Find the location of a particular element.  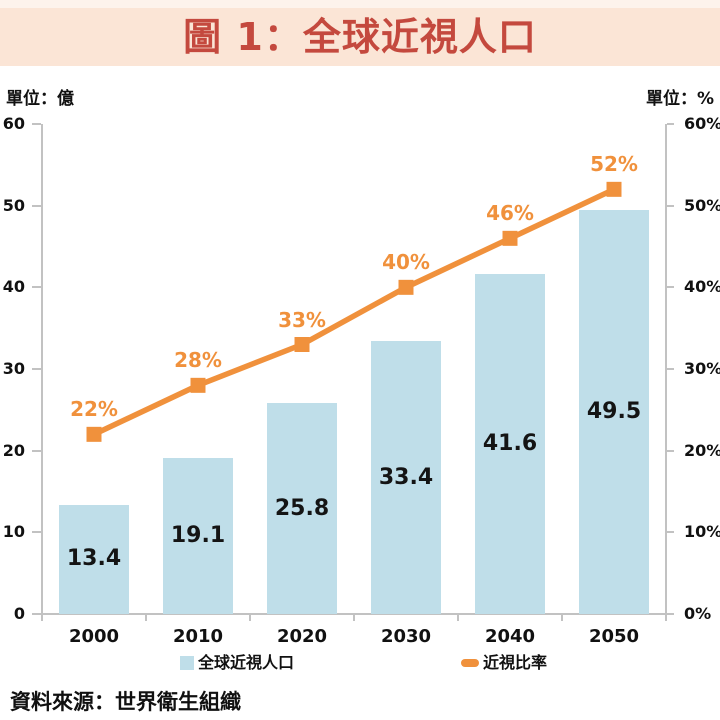

right-axis-tick-label: 20% is located at coordinates (702, 450).